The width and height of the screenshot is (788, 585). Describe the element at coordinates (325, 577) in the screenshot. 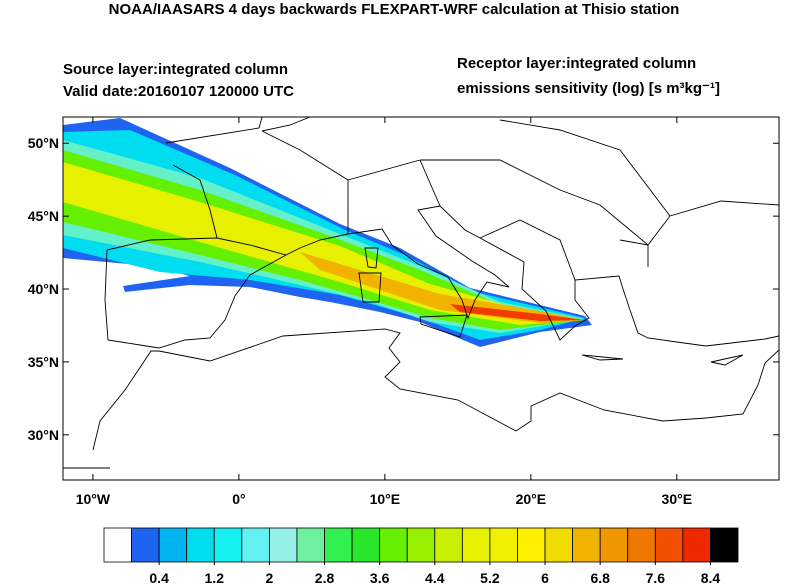

I see `colorbar-label: 2.8` at that location.